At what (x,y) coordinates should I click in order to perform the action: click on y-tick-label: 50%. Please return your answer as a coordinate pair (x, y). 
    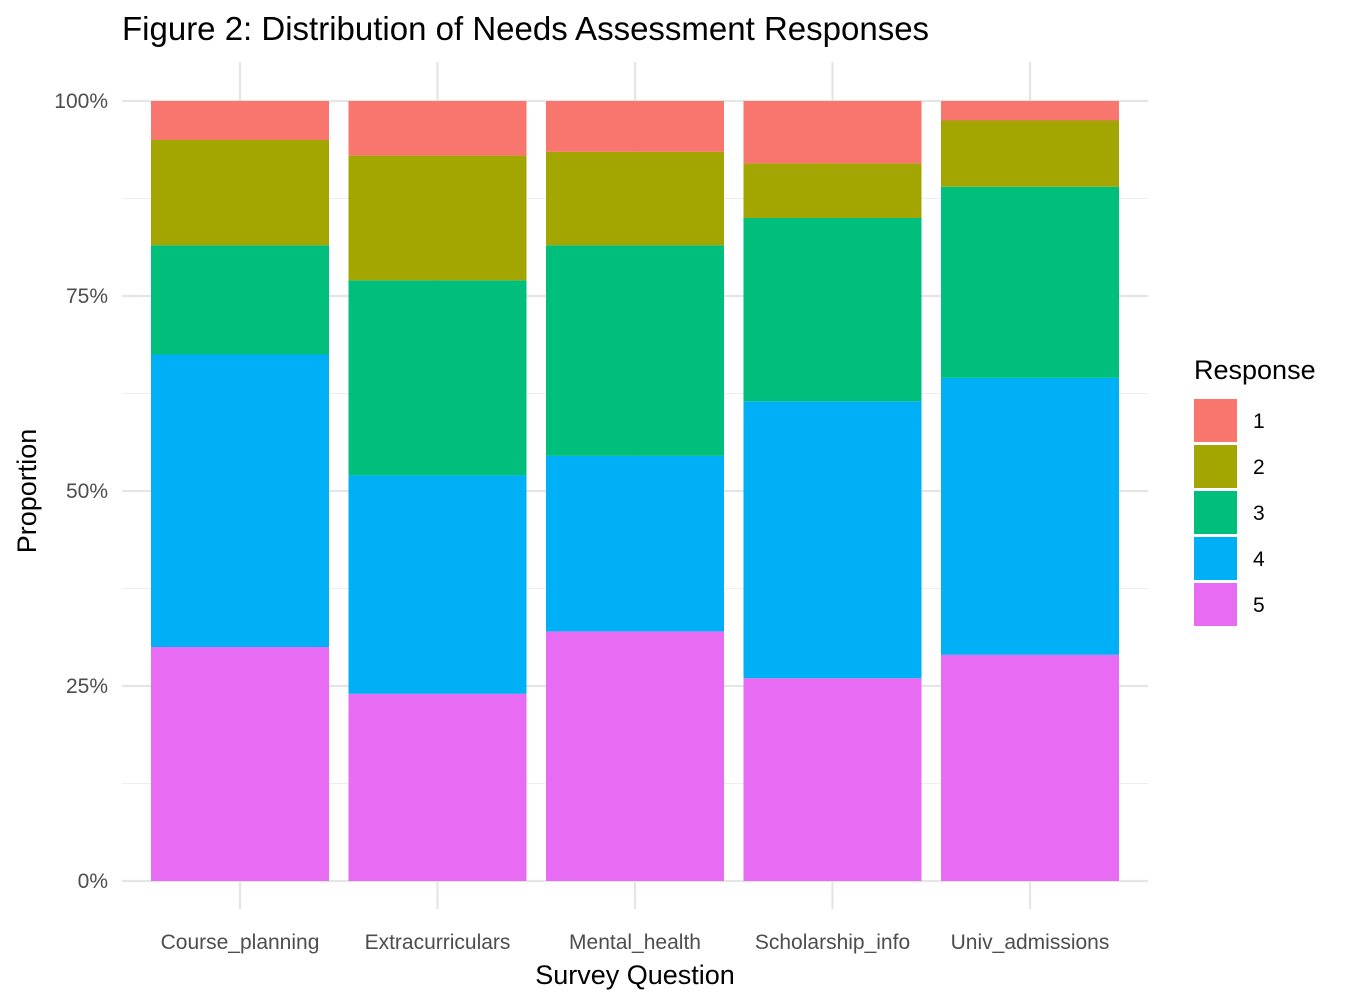
    Looking at the image, I should click on (87, 491).